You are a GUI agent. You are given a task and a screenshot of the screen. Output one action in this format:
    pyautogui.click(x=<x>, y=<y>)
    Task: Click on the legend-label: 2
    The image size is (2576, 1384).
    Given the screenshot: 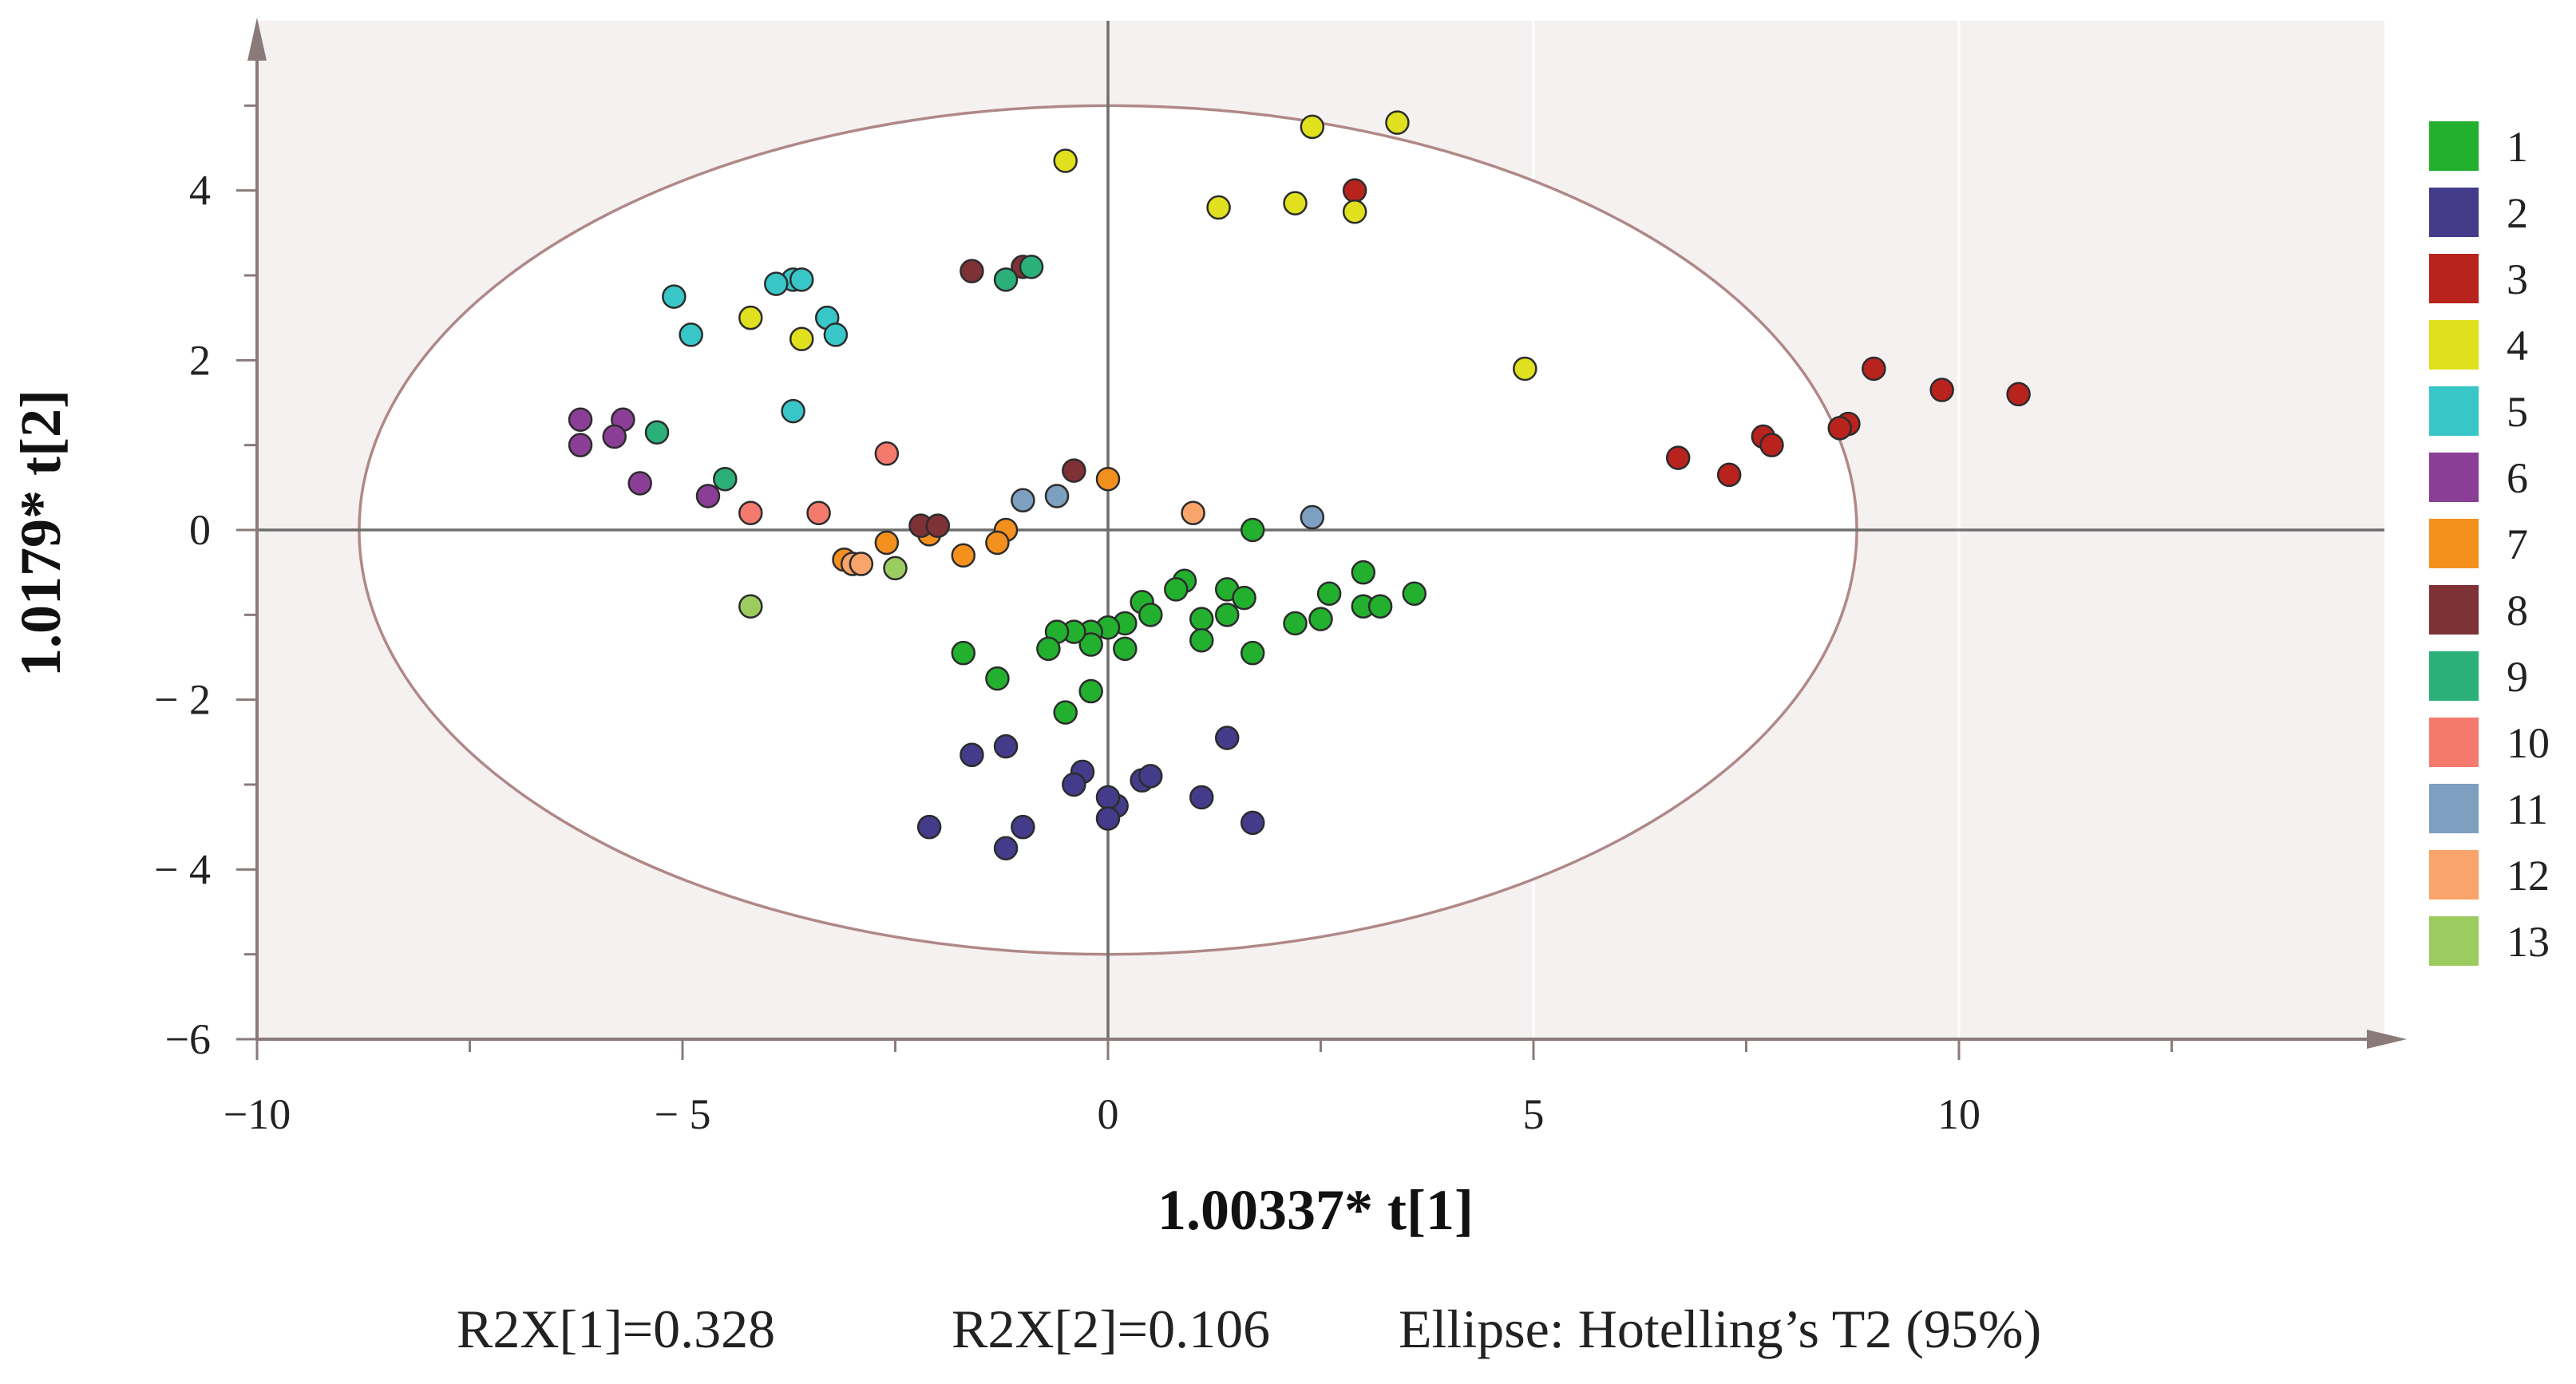 What is the action you would take?
    pyautogui.click(x=2518, y=213)
    